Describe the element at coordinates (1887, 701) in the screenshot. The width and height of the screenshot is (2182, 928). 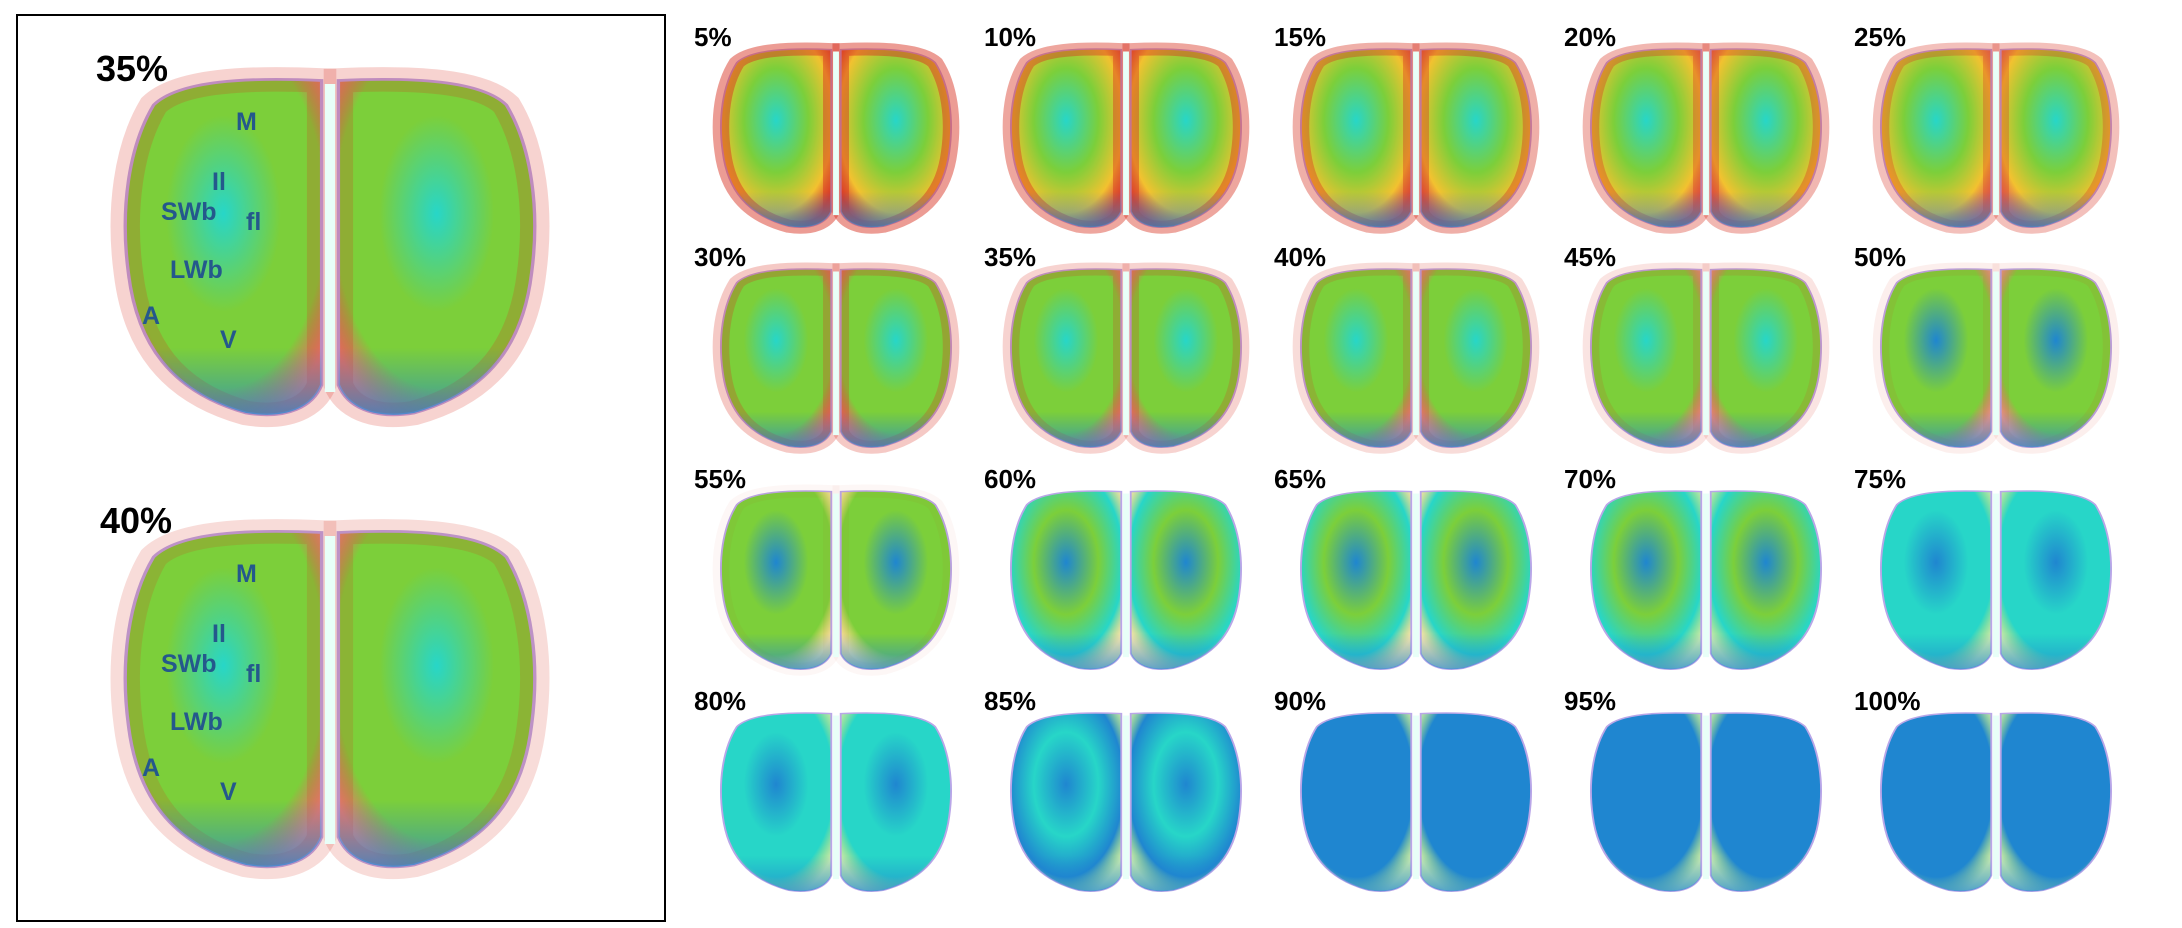
I see `thumbnail-label: 100%` at that location.